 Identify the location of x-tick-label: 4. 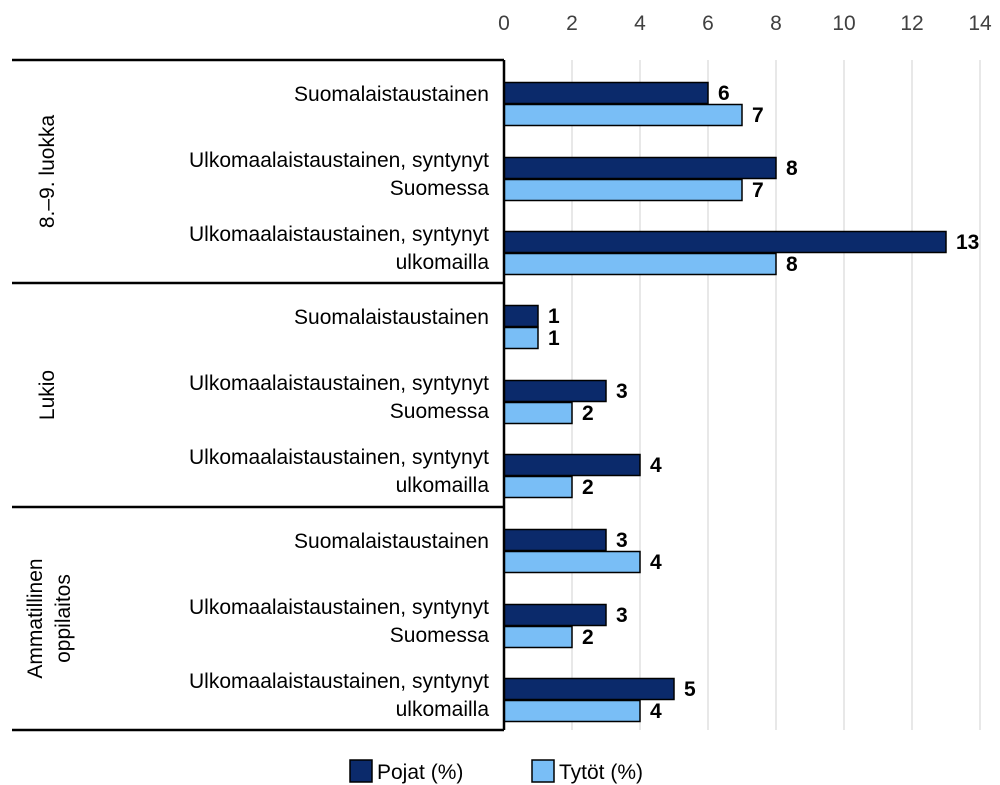
(640, 23).